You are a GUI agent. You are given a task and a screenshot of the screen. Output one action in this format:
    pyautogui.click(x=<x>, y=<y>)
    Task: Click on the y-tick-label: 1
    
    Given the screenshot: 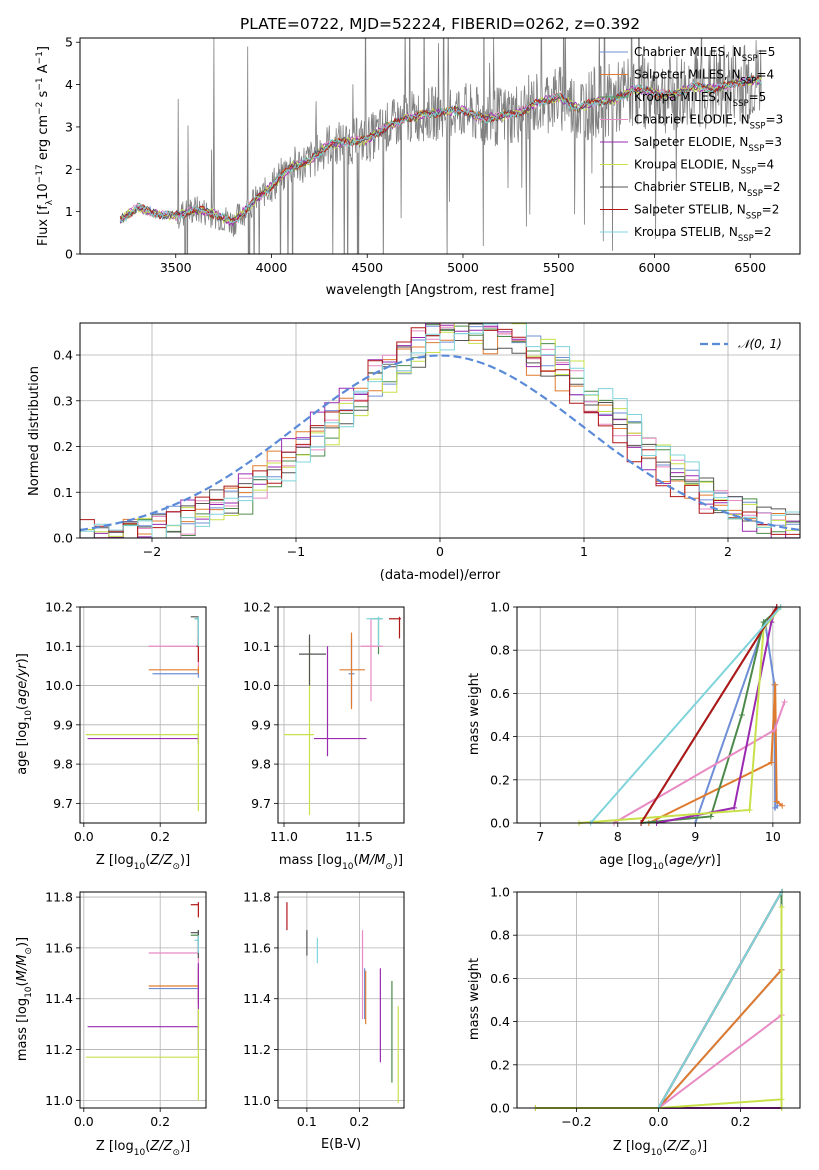 What is the action you would take?
    pyautogui.click(x=69, y=211)
    